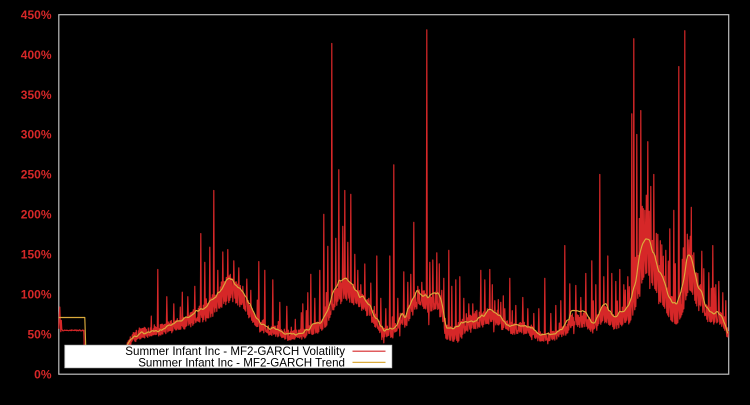  Describe the element at coordinates (39, 335) in the screenshot. I see `svg-text: 50%` at that location.